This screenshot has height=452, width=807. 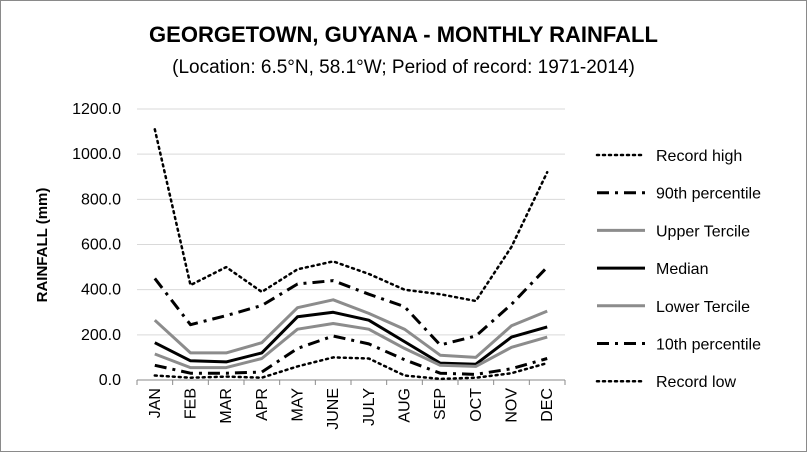 I want to click on legend-label: 10th percentile, so click(x=708, y=345).